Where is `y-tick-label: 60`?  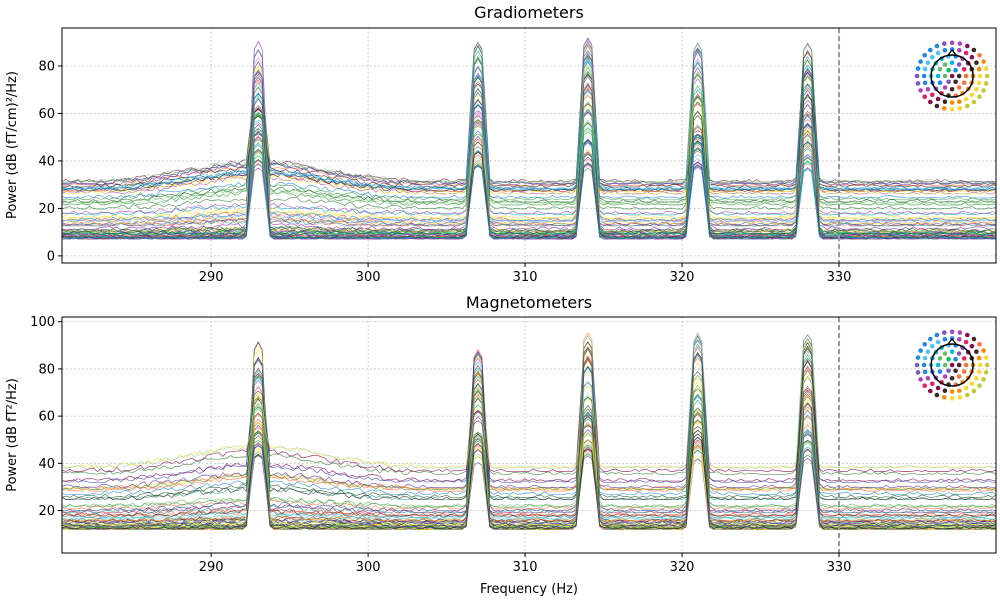
y-tick-label: 60 is located at coordinates (46, 417).